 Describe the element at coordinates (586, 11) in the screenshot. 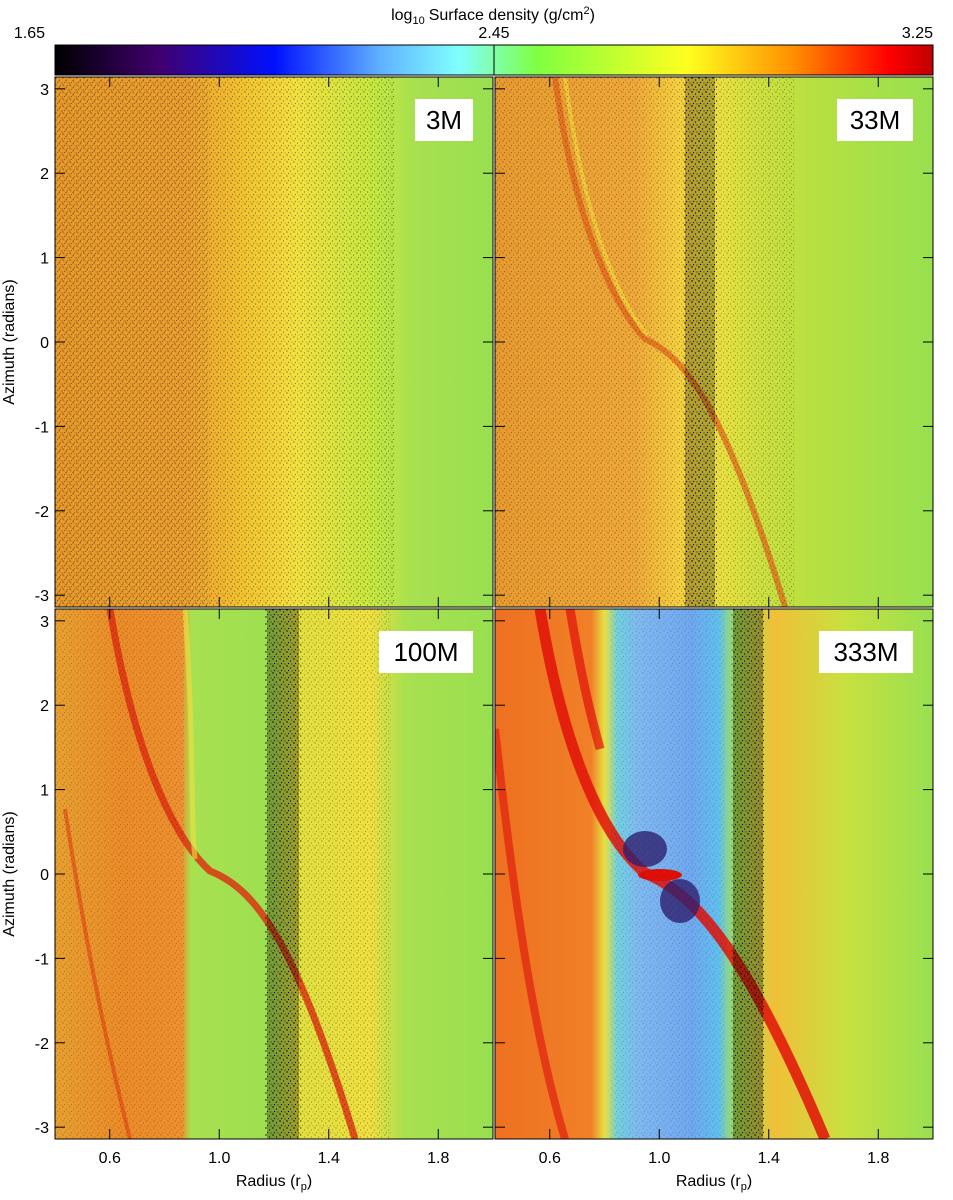

I see `title-sup: 2` at that location.